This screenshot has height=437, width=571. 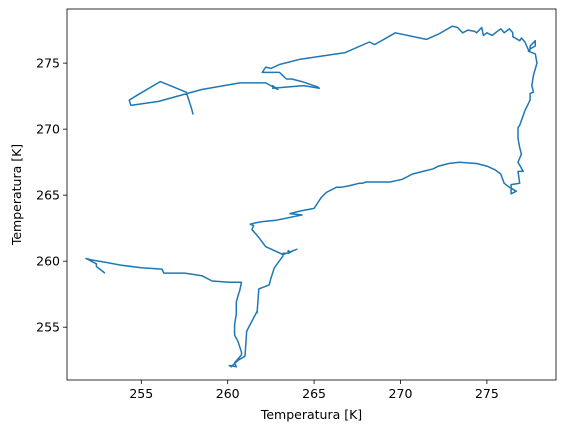 I want to click on x-tick-label: 260, so click(x=228, y=393).